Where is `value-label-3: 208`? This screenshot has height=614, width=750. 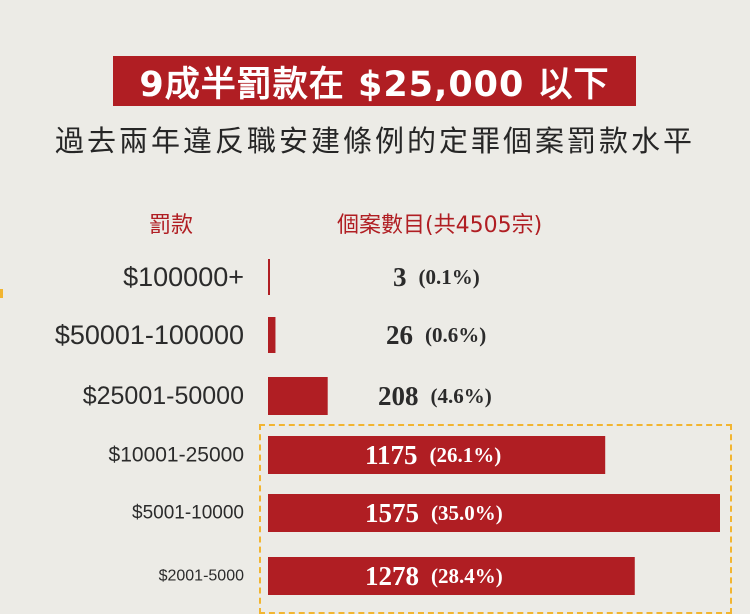 value-label-3: 208 is located at coordinates (398, 396).